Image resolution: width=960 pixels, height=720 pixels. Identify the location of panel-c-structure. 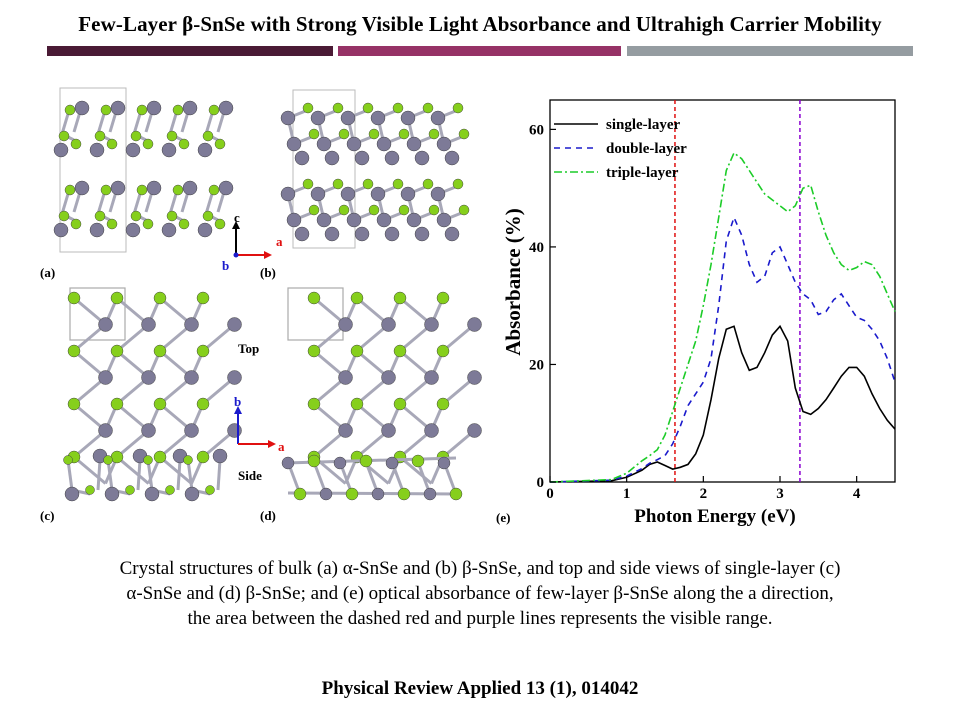
(154, 386).